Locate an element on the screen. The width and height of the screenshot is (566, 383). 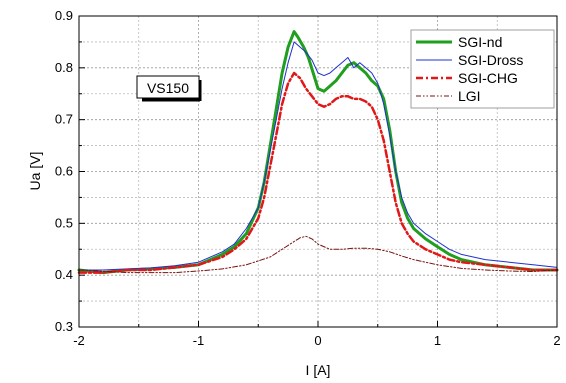
x-tick-label: 0 is located at coordinates (317, 340).